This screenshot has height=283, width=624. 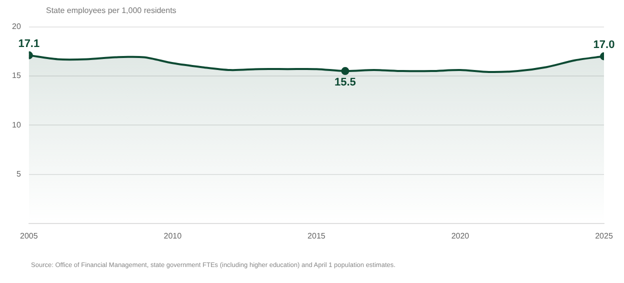 I want to click on data-label: 15.5, so click(x=345, y=82).